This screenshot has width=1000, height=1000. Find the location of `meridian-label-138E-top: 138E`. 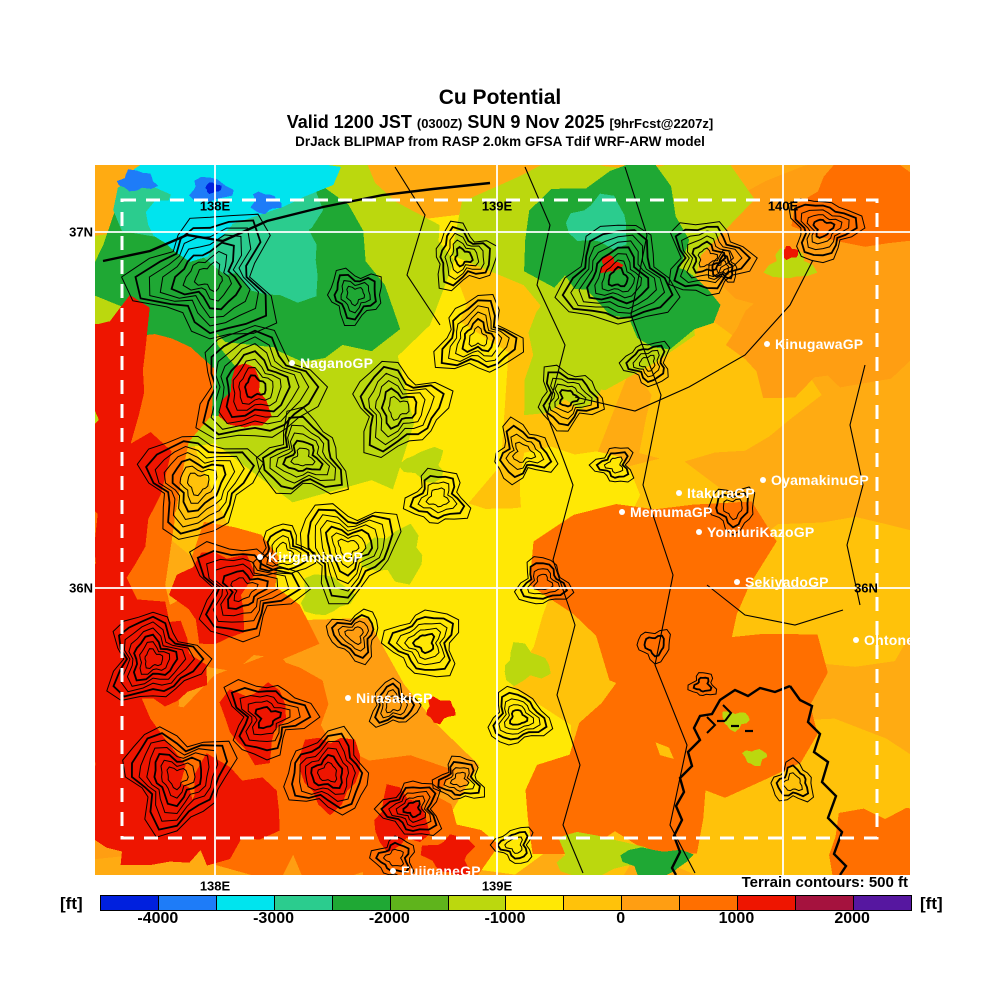

meridian-label-138E-top: 138E is located at coordinates (215, 206).